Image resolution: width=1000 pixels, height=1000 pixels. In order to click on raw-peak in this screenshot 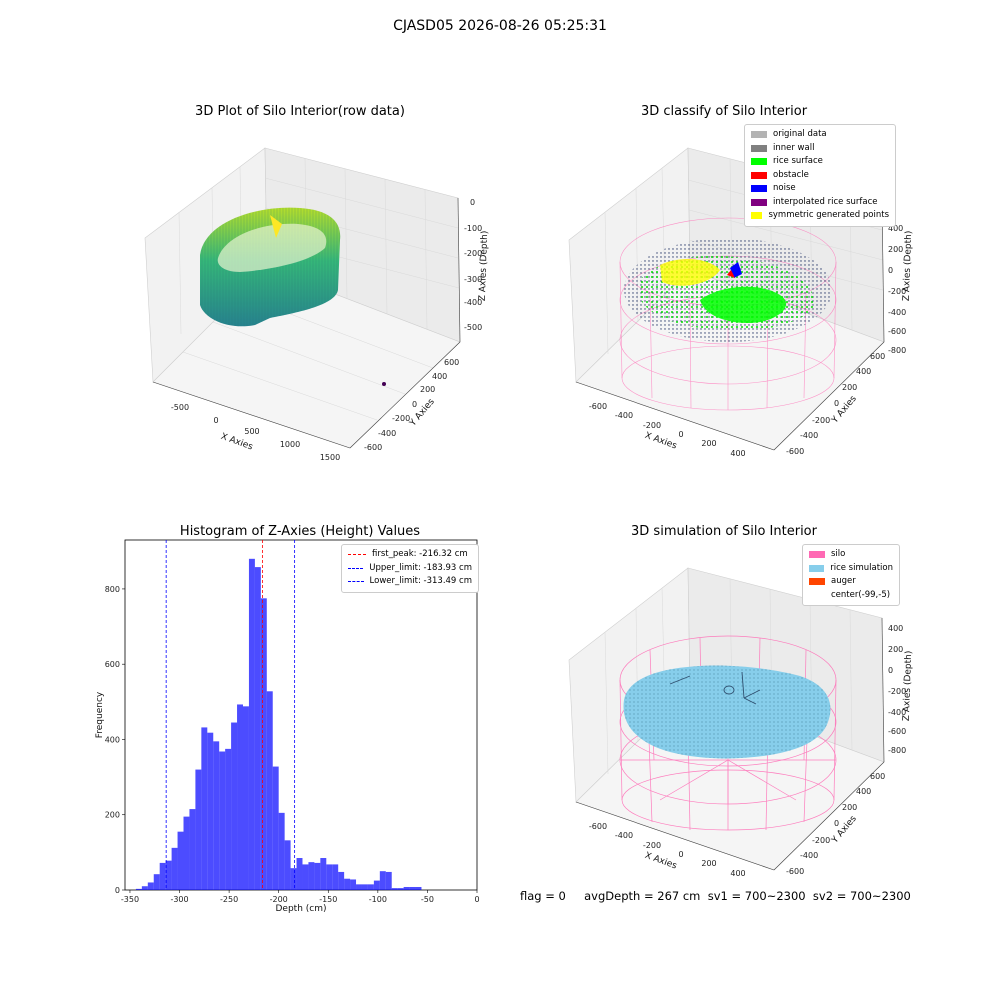, I will do `click(276, 226)`.